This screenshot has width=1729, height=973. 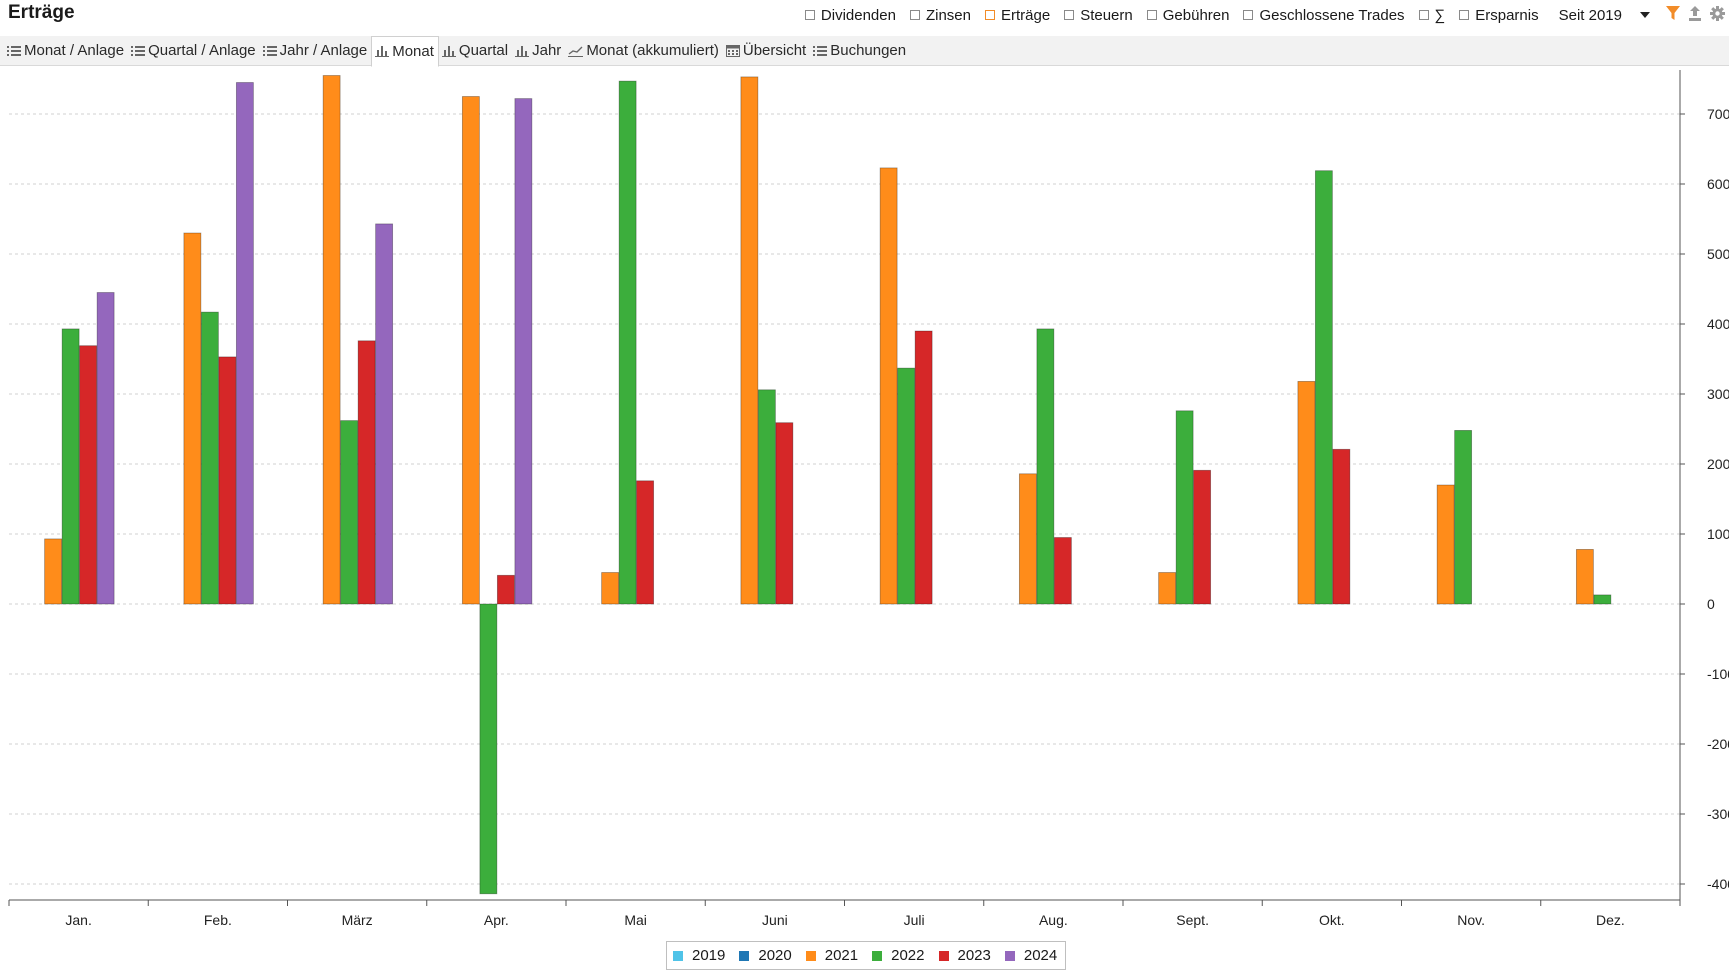 What do you see at coordinates (940, 15) in the screenshot?
I see `toggle-zinsen: Zinsen` at bounding box center [940, 15].